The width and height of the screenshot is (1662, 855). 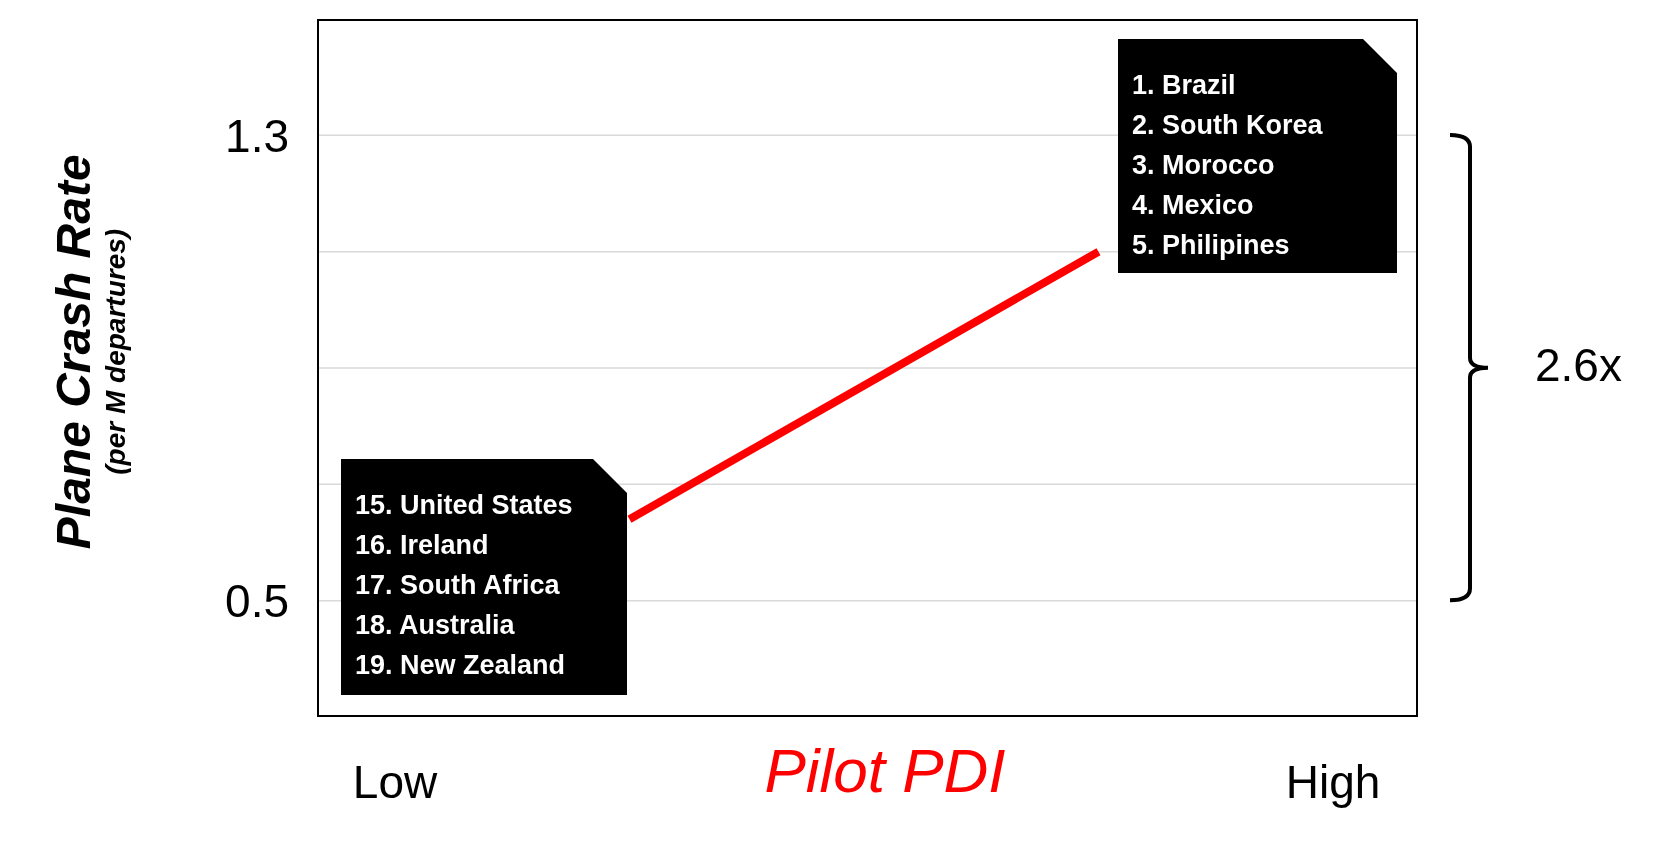 What do you see at coordinates (484, 577) in the screenshot?
I see `note-card: 15. United States 16. Ireland 17. South Africa 18. Australia 19. New Zealand` at bounding box center [484, 577].